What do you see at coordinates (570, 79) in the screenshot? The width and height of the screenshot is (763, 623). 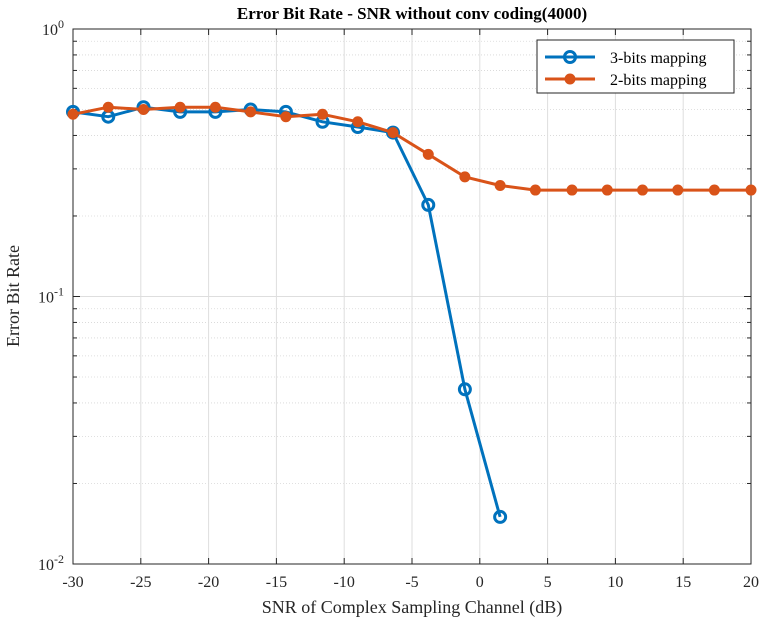 I see `legend-marker-2-bits` at bounding box center [570, 79].